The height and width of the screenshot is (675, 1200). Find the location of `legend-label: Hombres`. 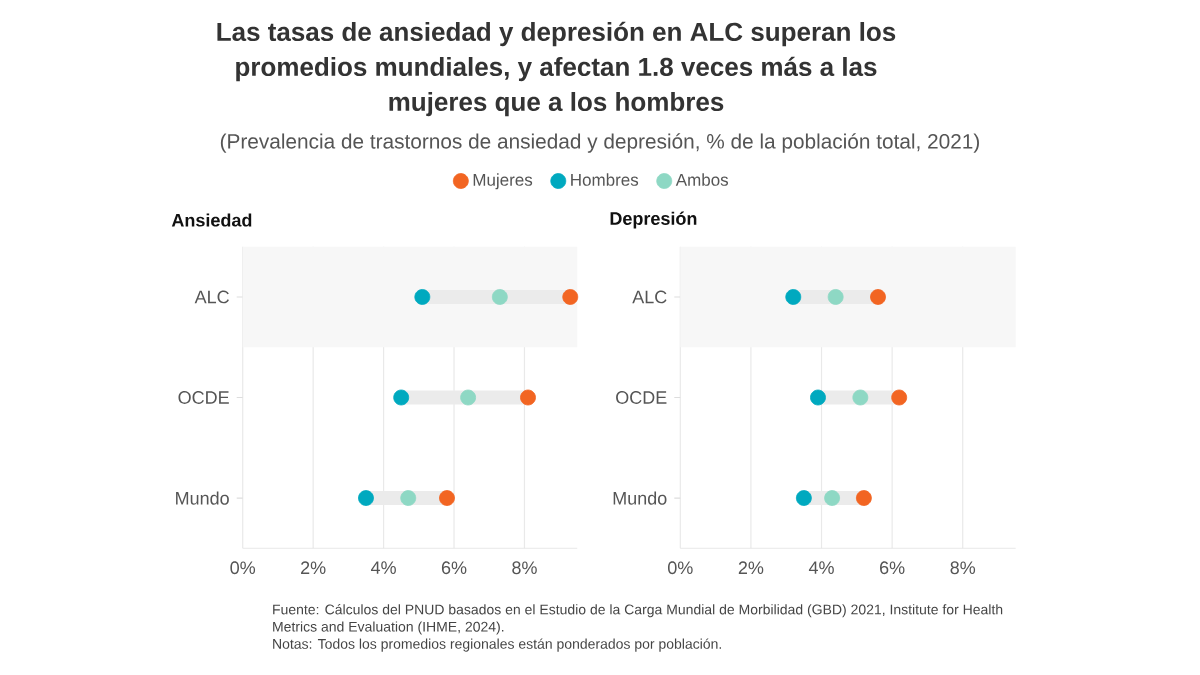

legend-label: Hombres is located at coordinates (605, 179).